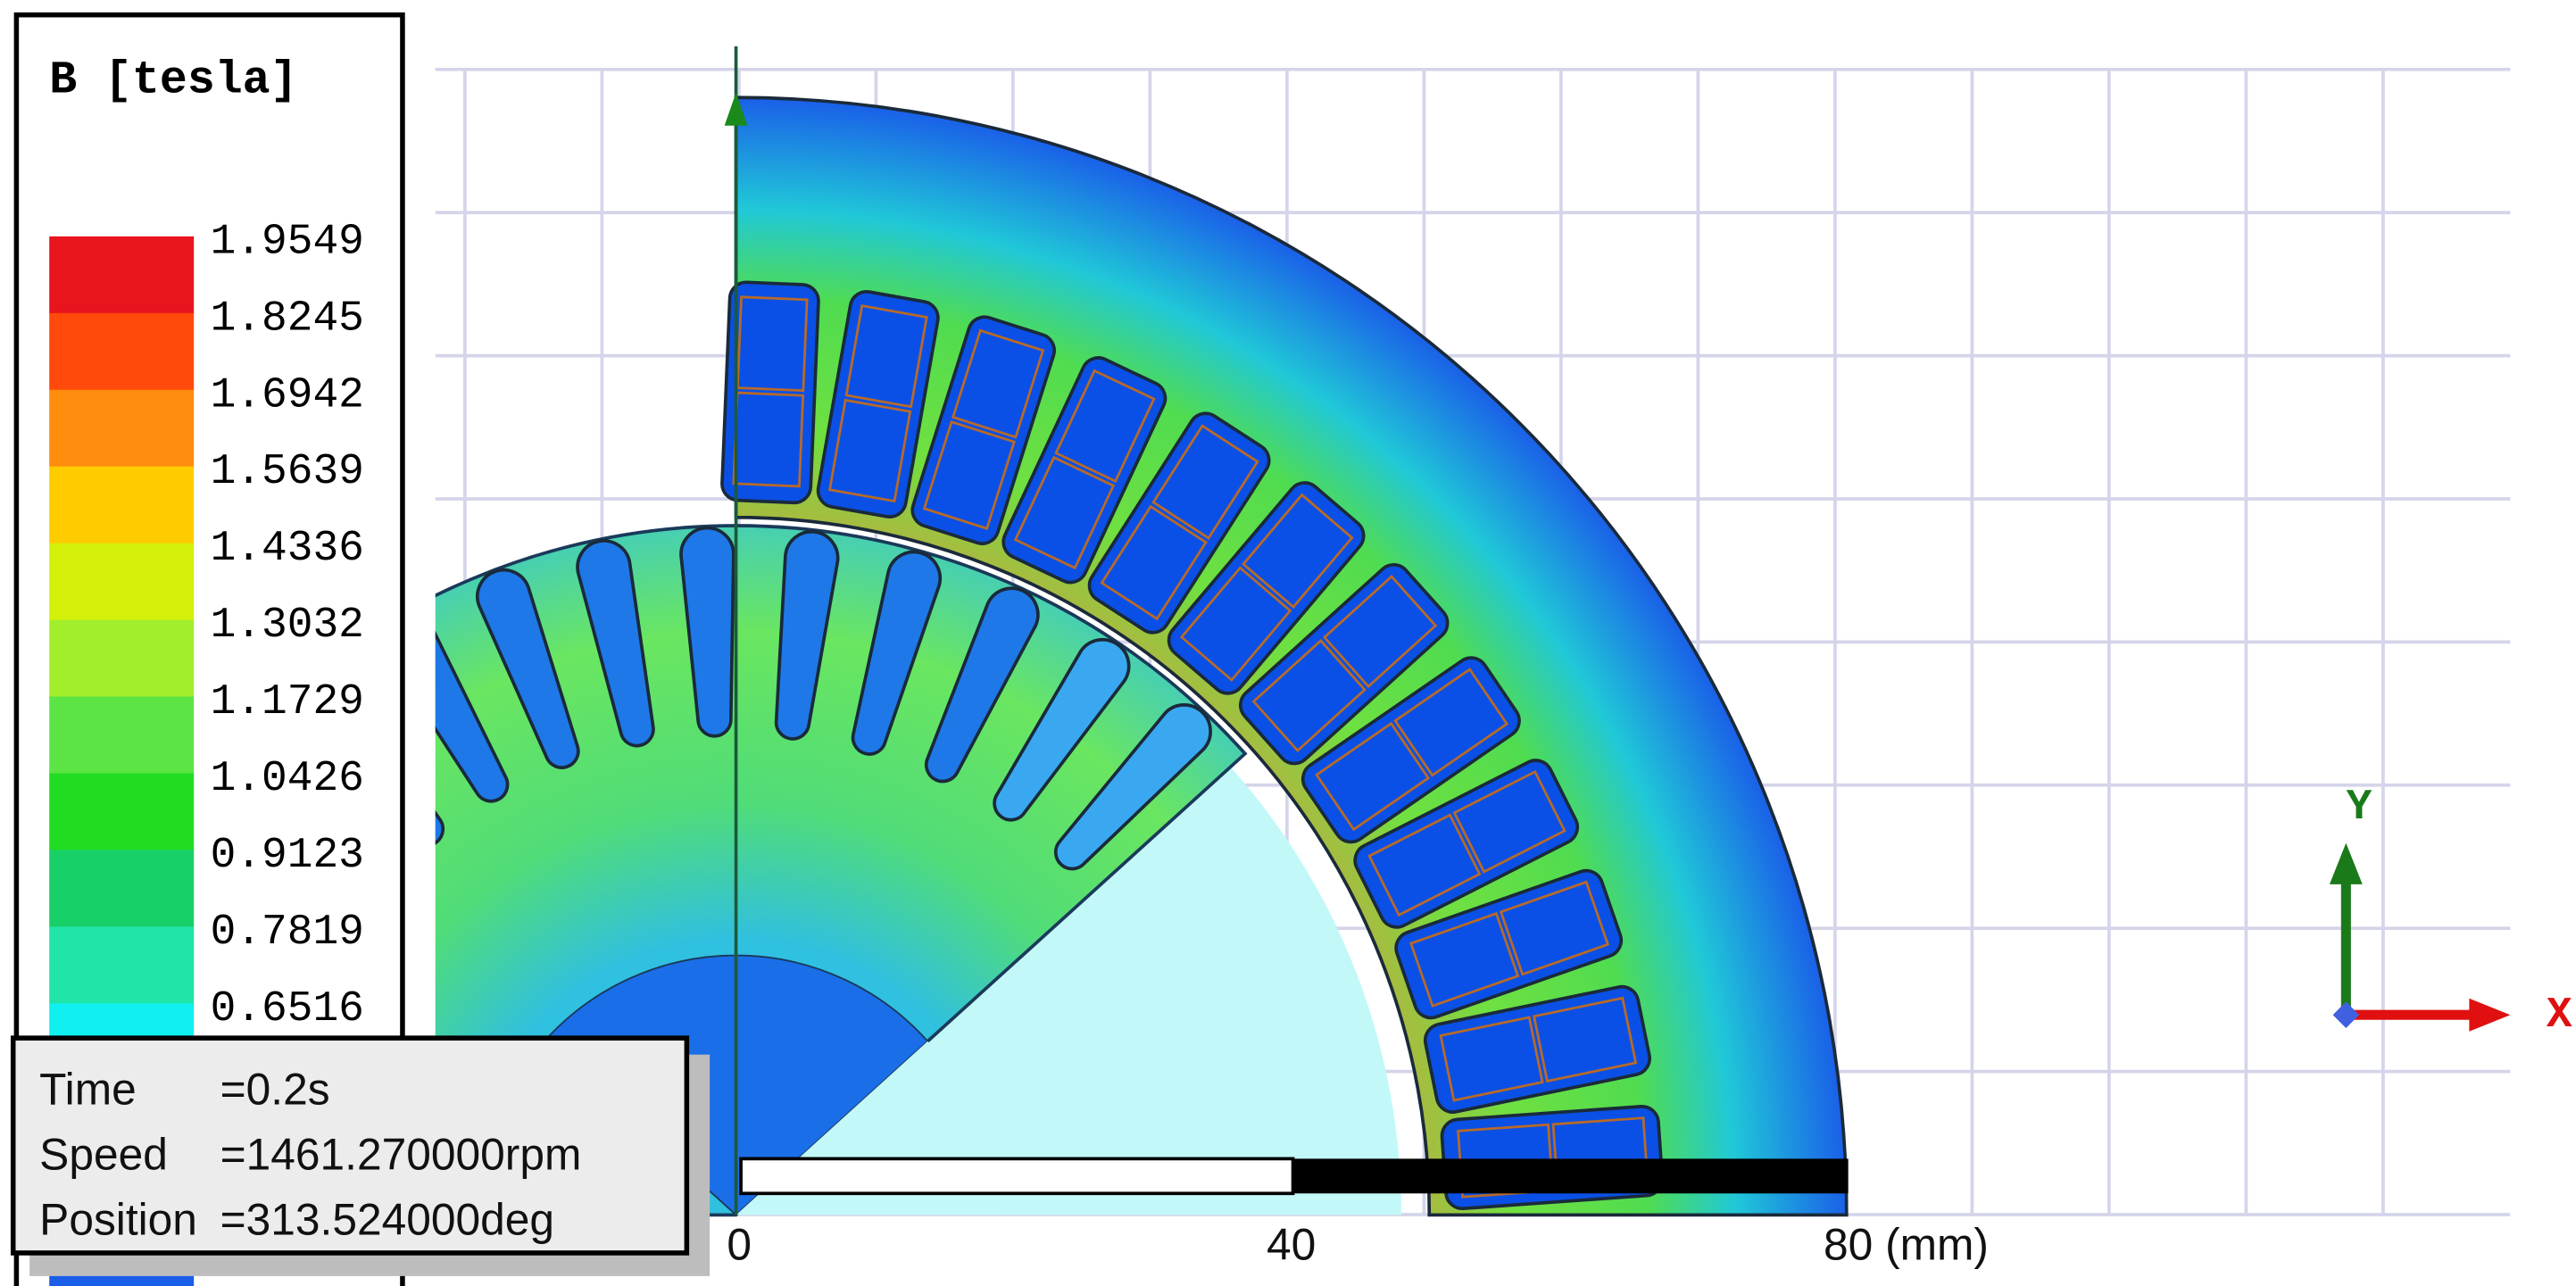 This screenshot has height=1286, width=2576. What do you see at coordinates (288, 856) in the screenshot?
I see `legend-label: 0.9123` at bounding box center [288, 856].